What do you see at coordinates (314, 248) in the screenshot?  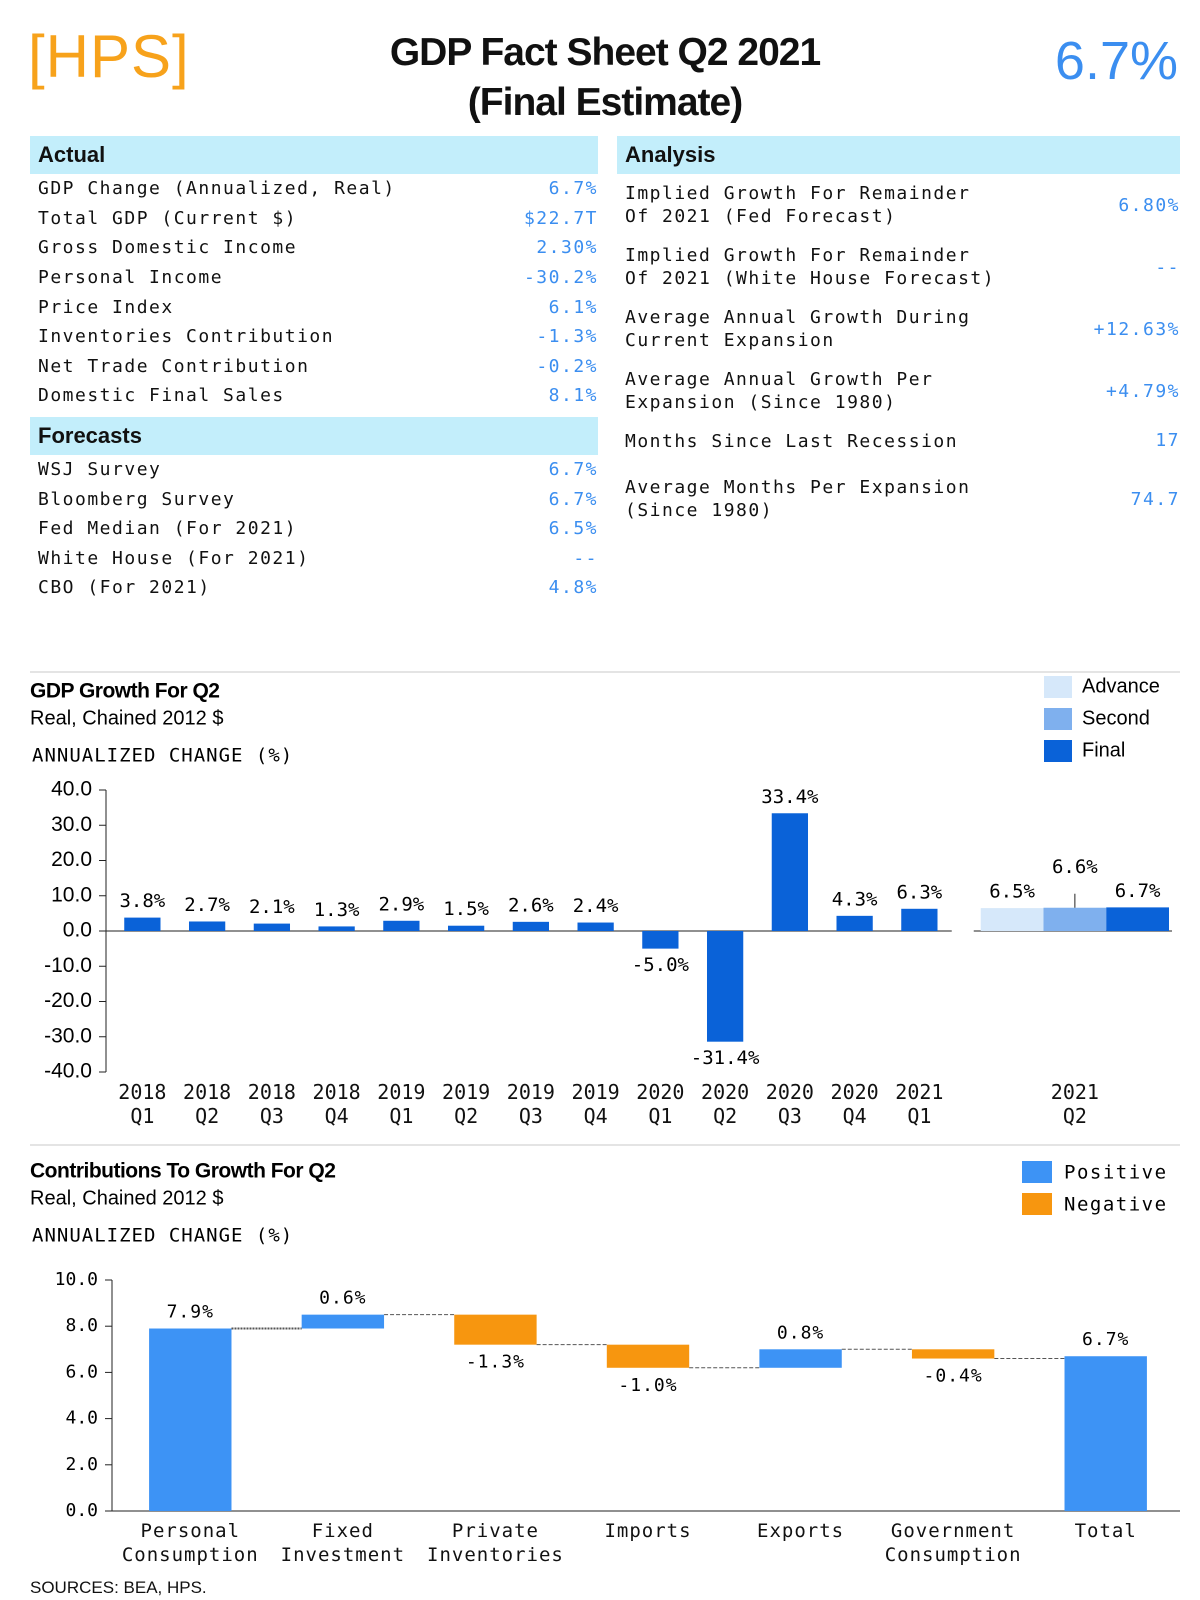 I see `table-row: Gross Domestic Income 2.30%` at bounding box center [314, 248].